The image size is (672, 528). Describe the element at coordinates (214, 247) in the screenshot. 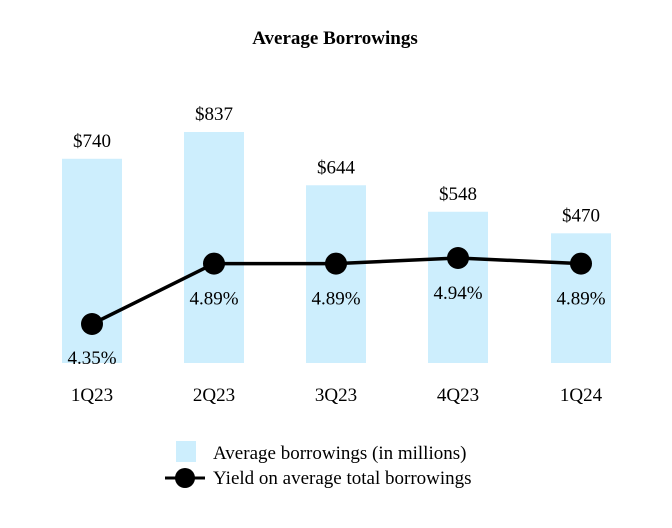

I see `bar-2q23` at that location.